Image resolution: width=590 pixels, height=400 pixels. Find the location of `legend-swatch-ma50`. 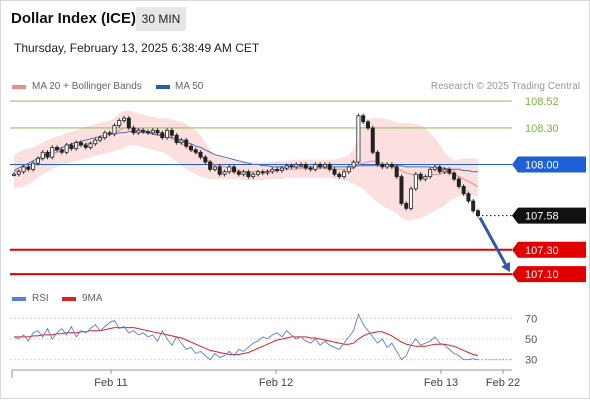

legend-swatch-ma50 is located at coordinates (163, 87).